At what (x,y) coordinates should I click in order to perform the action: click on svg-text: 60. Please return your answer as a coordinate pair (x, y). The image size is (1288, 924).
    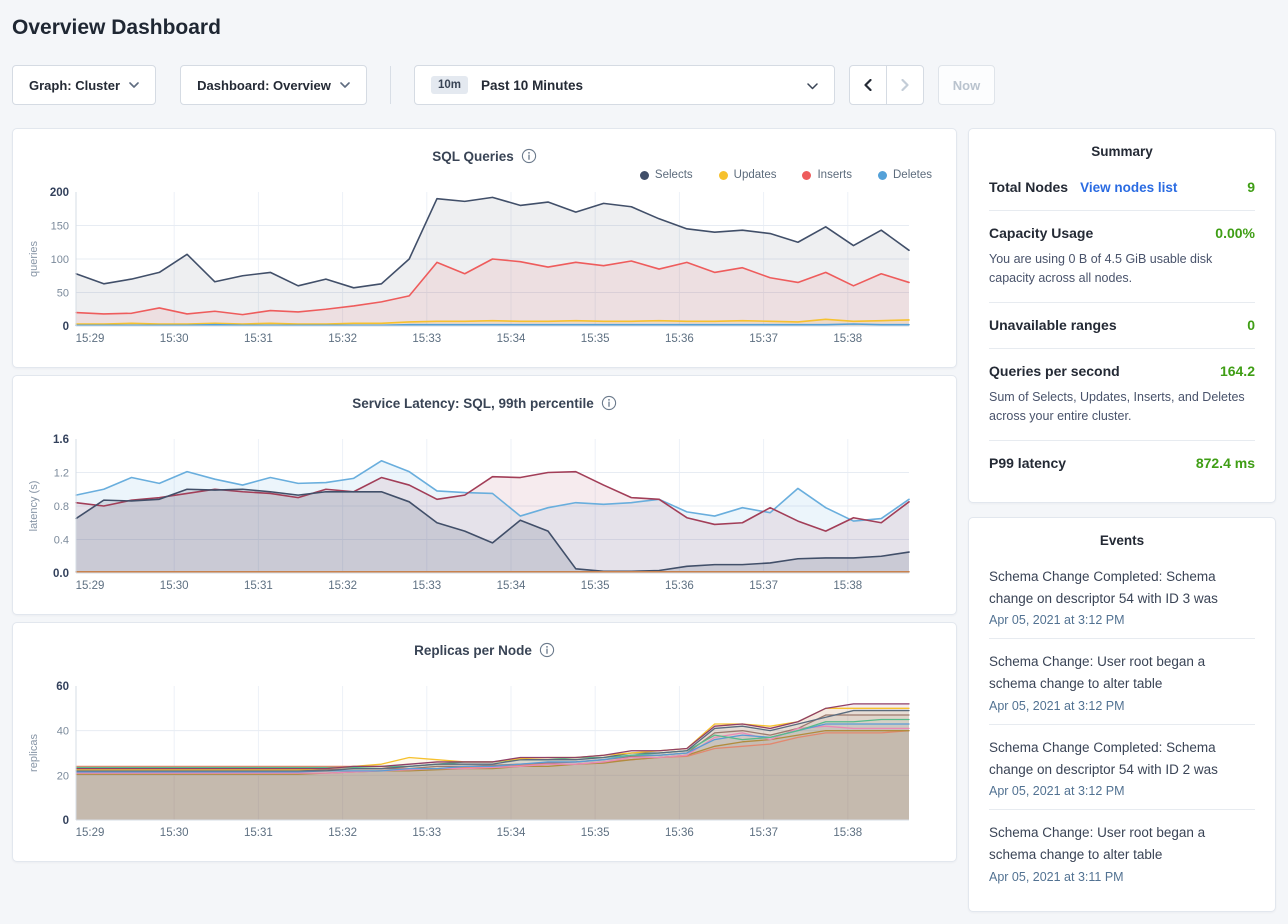
    Looking at the image, I should click on (62, 687).